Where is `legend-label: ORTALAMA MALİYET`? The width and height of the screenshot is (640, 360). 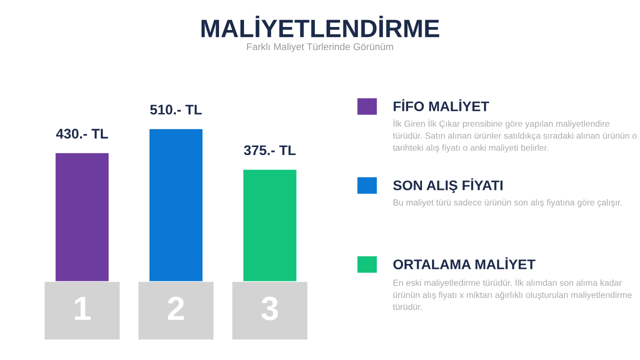 legend-label: ORTALAMA MALİYET is located at coordinates (464, 263).